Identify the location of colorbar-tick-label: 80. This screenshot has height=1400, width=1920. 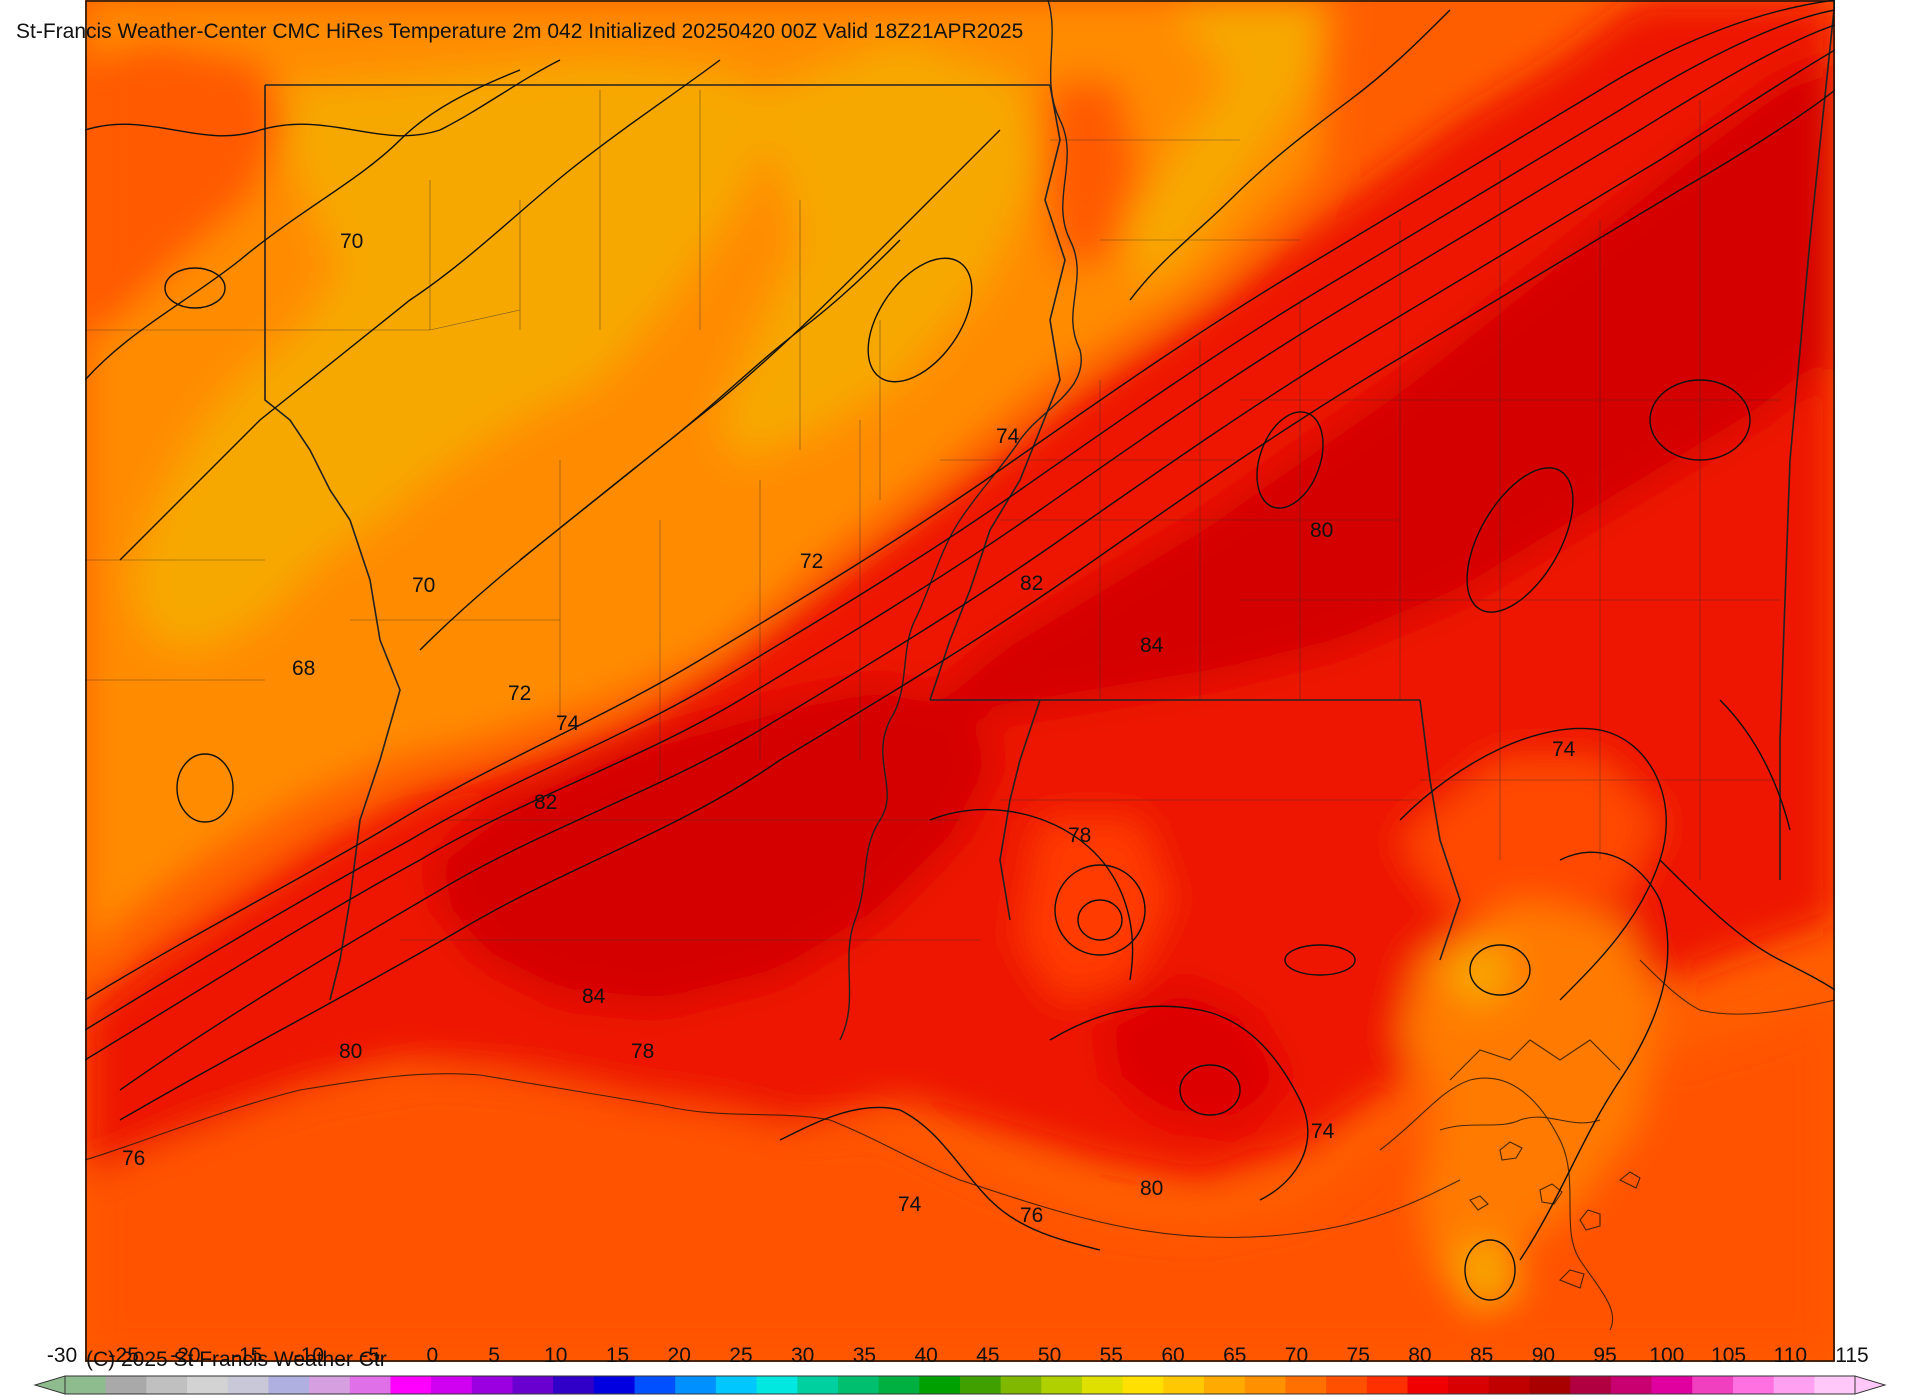
(1420, 1355).